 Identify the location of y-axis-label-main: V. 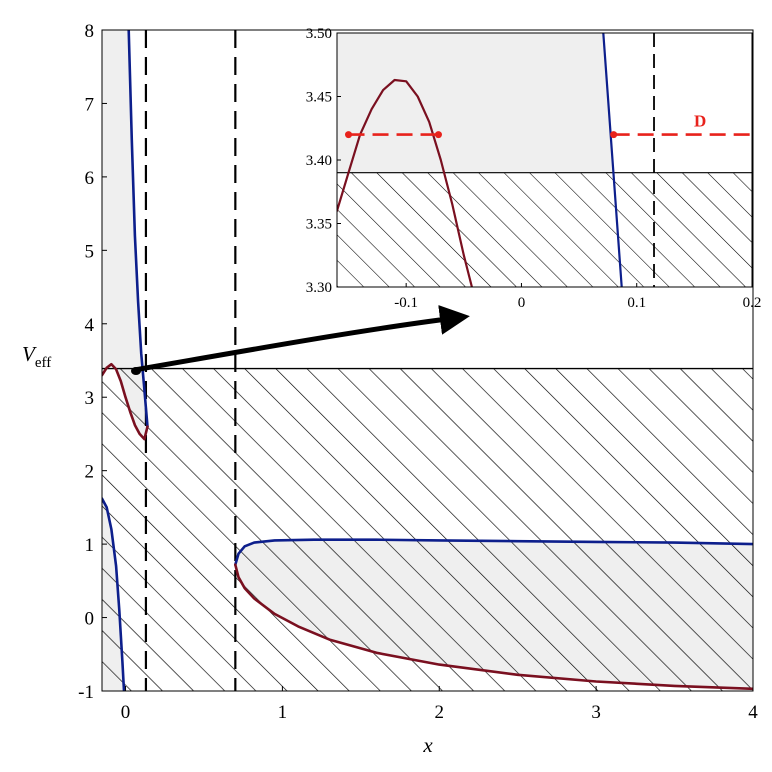
(29, 354).